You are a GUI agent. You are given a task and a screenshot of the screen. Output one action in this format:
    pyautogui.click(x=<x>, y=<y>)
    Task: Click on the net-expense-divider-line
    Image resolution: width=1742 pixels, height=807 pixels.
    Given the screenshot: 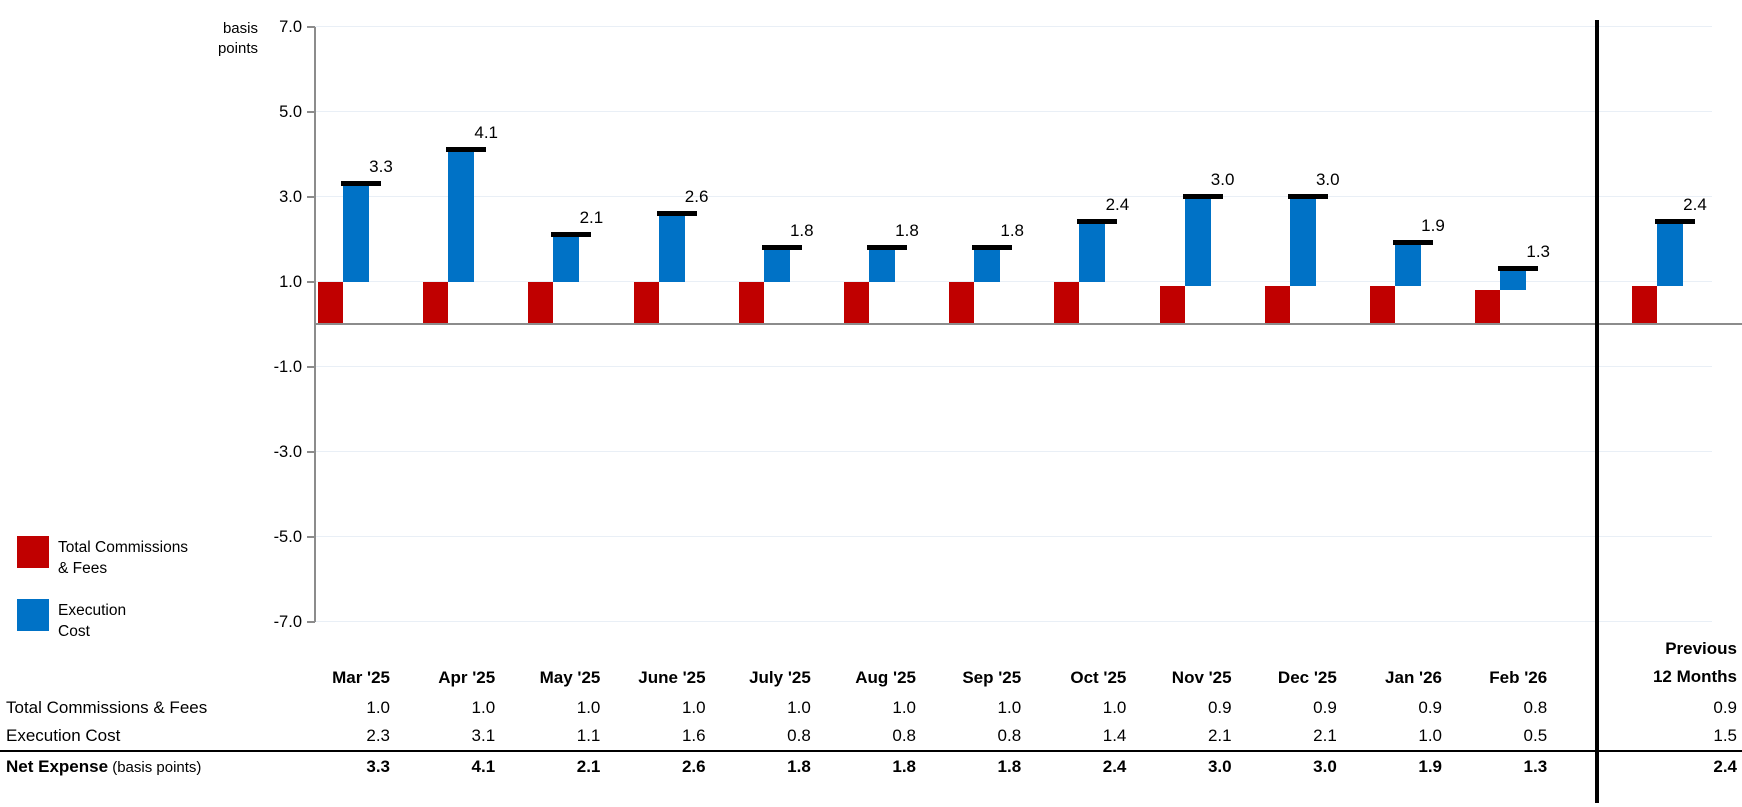 What is the action you would take?
    pyautogui.click(x=871, y=751)
    